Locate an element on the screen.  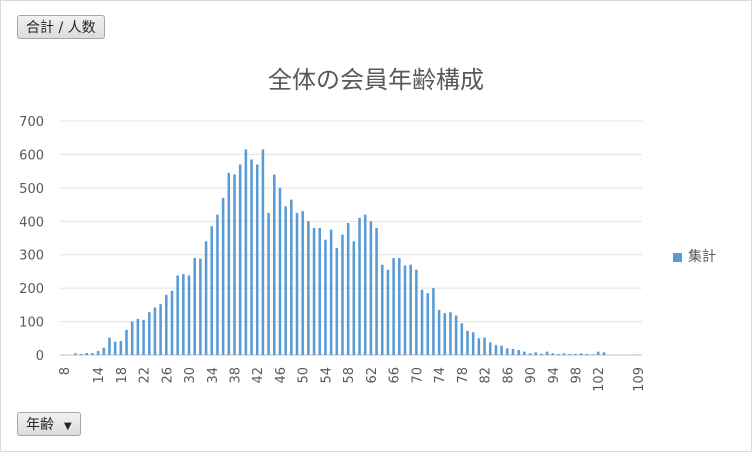
x-tick-label: 58 is located at coordinates (349, 375).